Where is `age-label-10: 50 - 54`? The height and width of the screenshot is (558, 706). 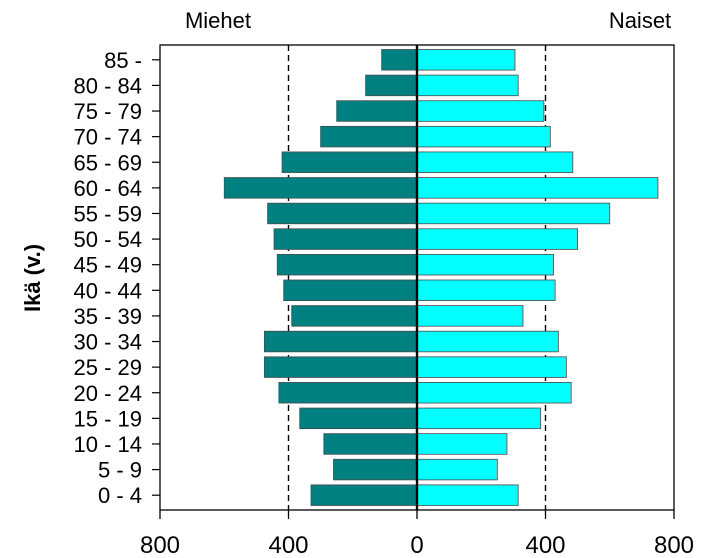 age-label-10: 50 - 54 is located at coordinates (108, 239).